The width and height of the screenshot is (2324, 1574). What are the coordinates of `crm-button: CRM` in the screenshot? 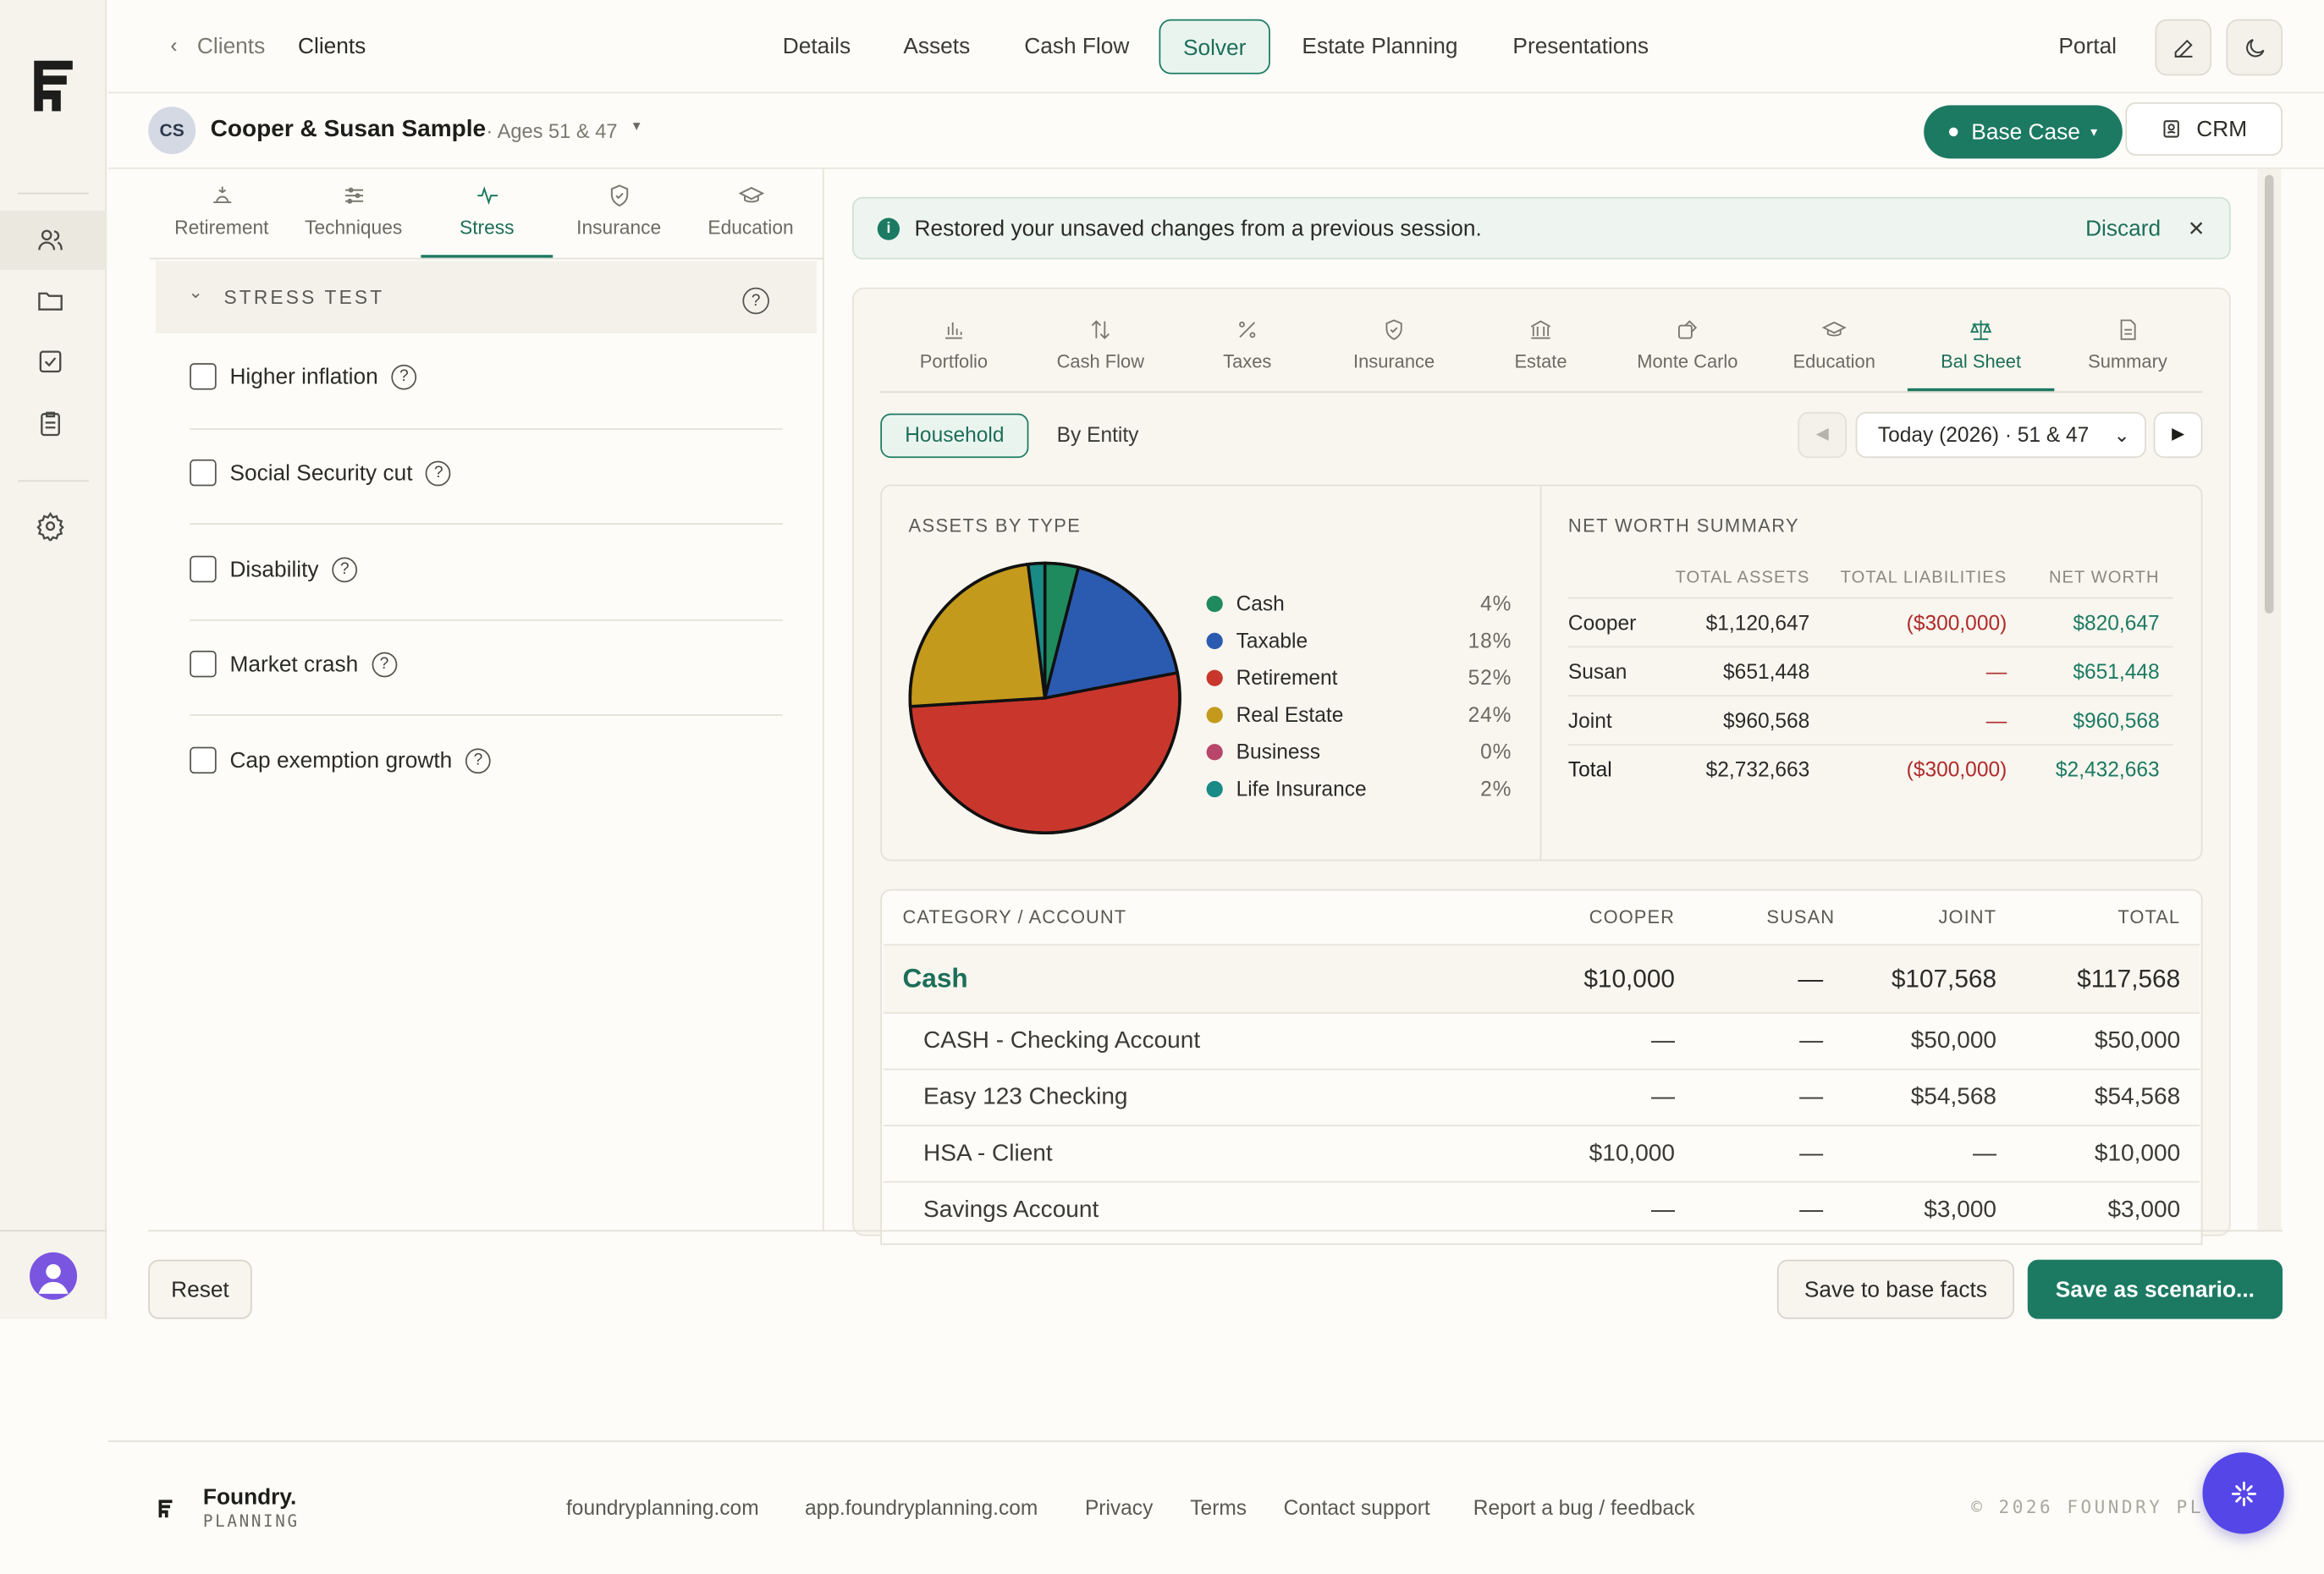 It's located at (2204, 129).